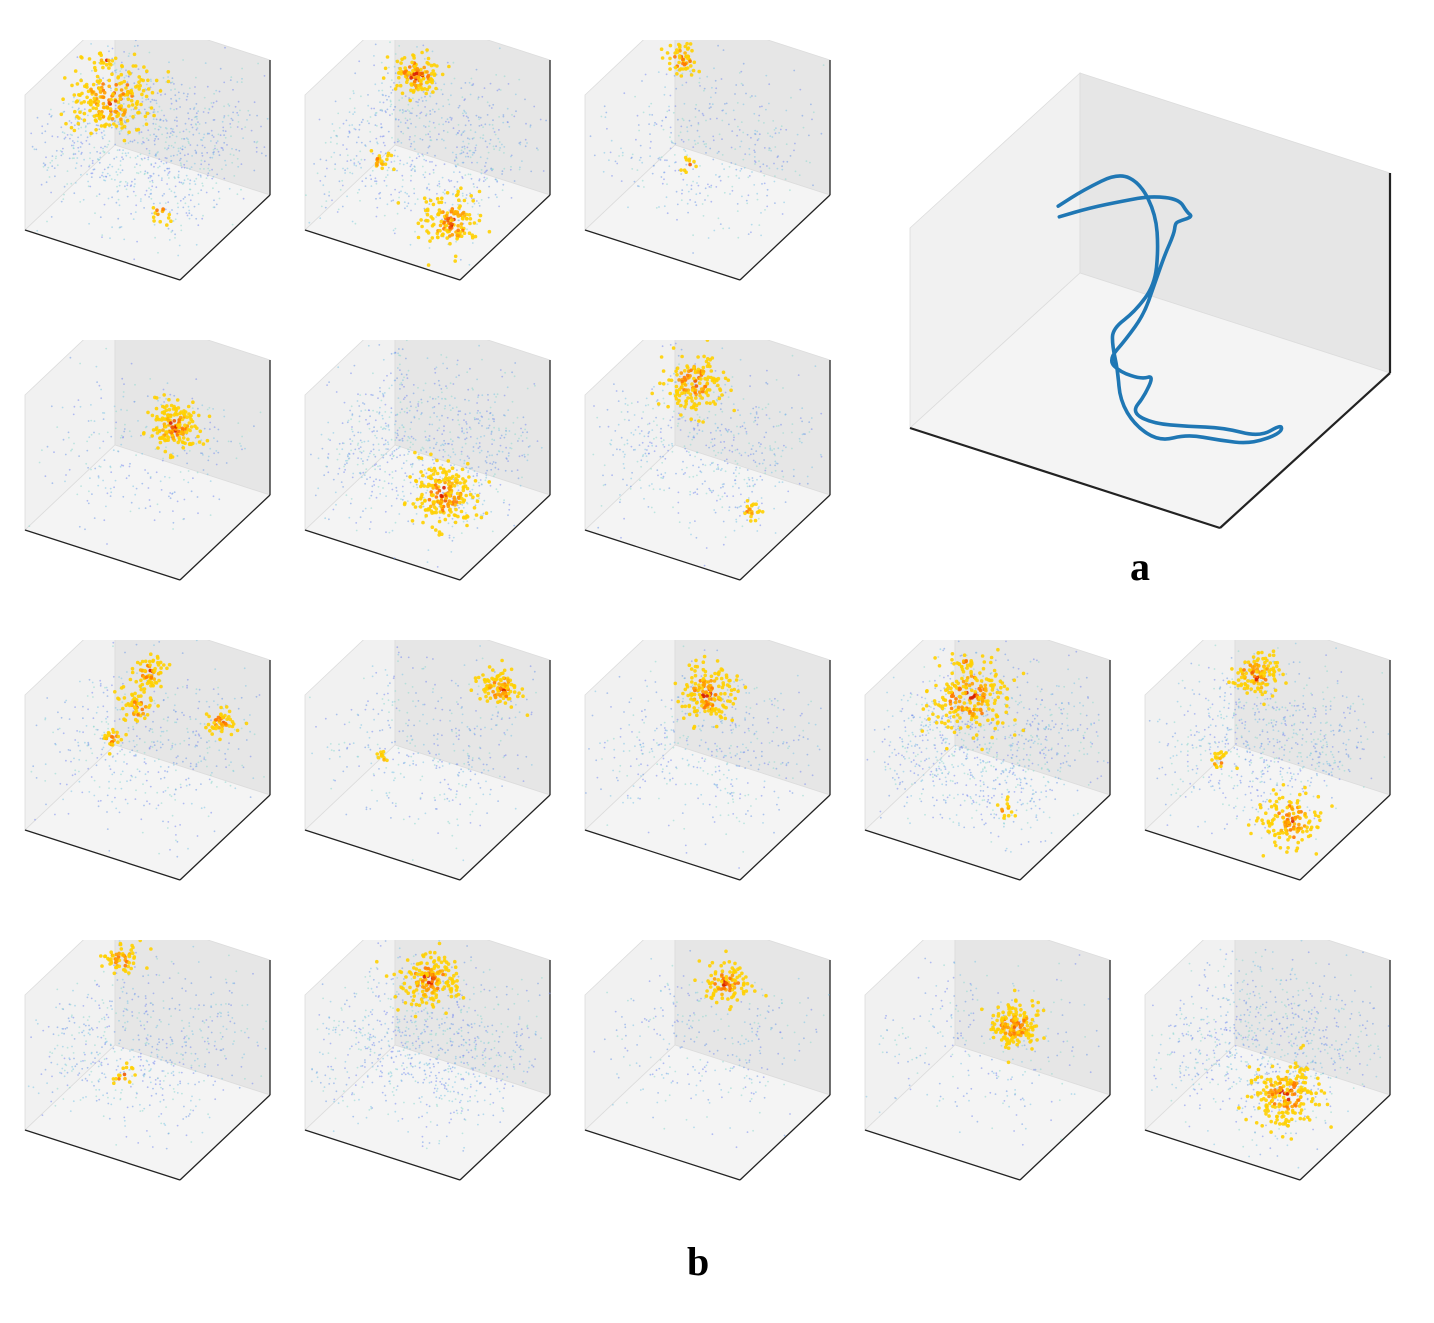 This screenshot has width=1434, height=1323. What do you see at coordinates (698, 1261) in the screenshot?
I see `panel-label-b: b` at bounding box center [698, 1261].